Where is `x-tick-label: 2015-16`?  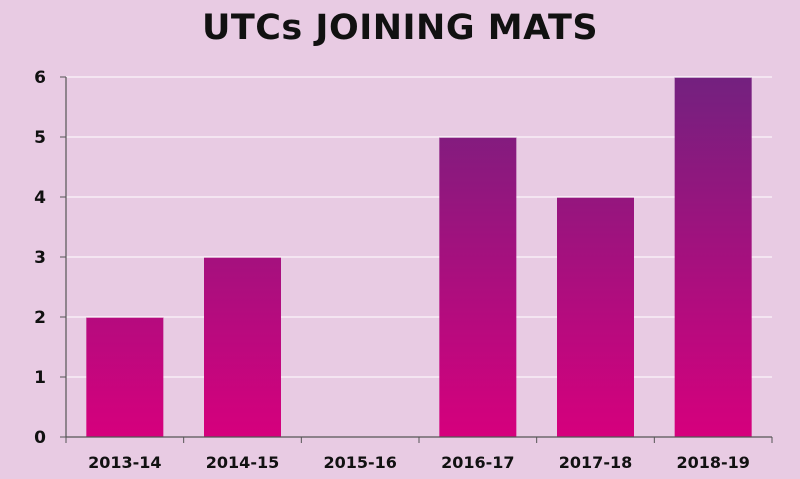 x-tick-label: 2015-16 is located at coordinates (359, 462).